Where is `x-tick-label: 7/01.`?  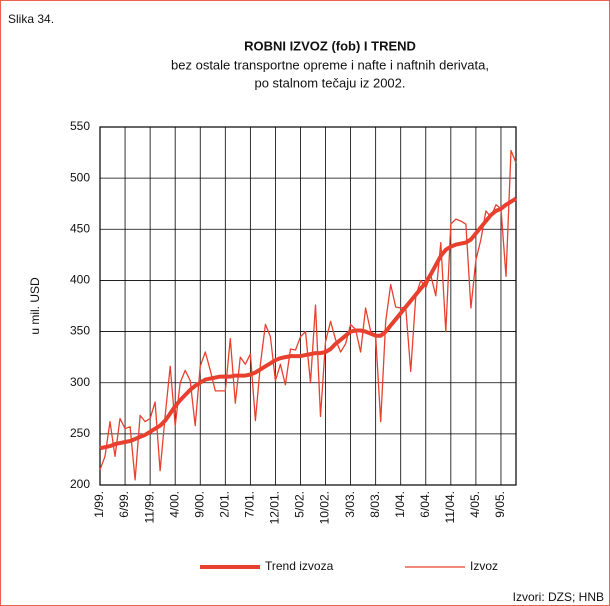 x-tick-label: 7/01. is located at coordinates (250, 504).